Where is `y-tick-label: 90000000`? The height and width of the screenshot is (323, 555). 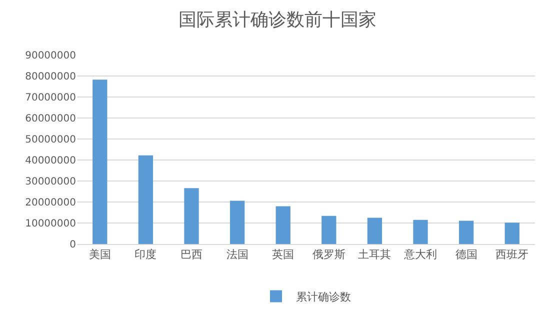
y-tick-label: 90000000 is located at coordinates (50, 56).